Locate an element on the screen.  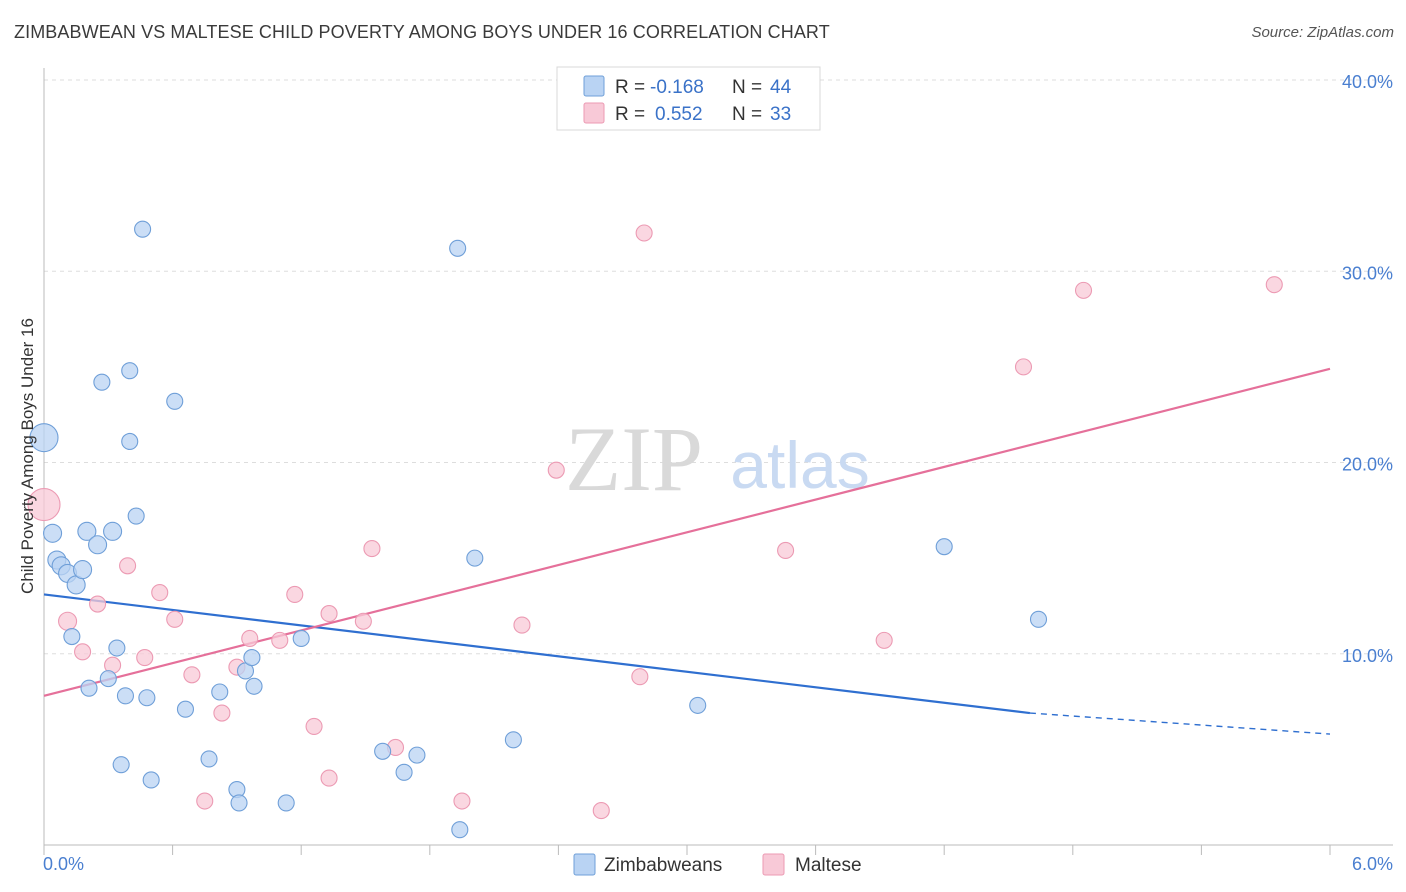
legend-swatch-blue is located at coordinates (594, 86).